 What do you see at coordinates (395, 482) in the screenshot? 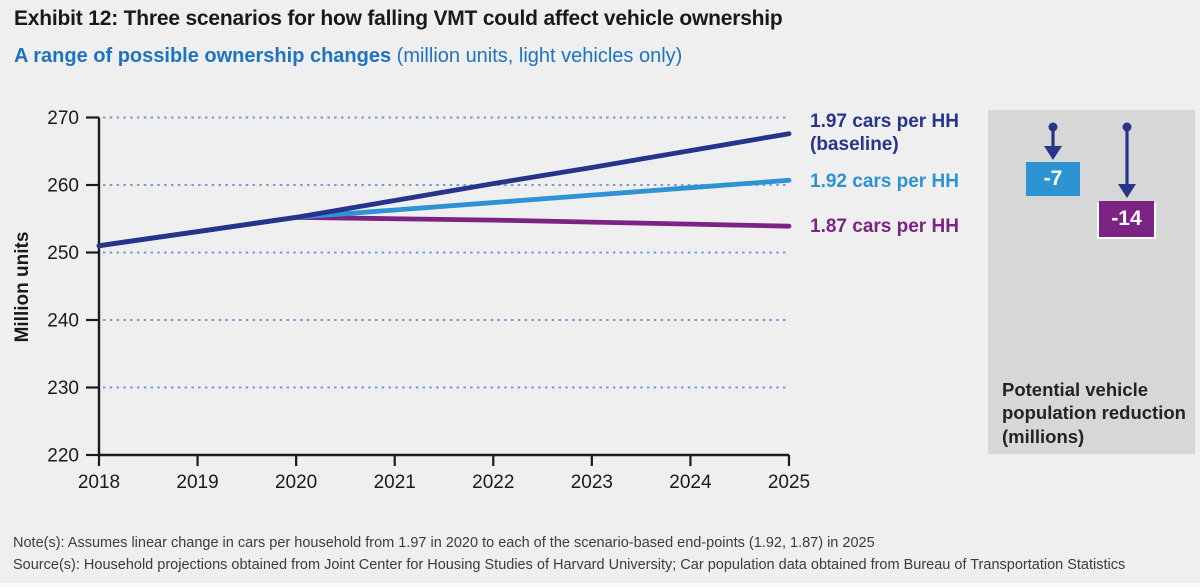
I see `x-tick-label: 2021` at bounding box center [395, 482].